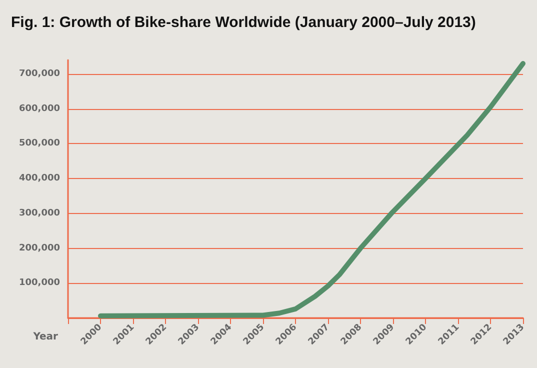  What do you see at coordinates (243, 22) in the screenshot?
I see `chart-title: Fig. 1: Growth of Bike-share Worldwide (January 2000–July 2013)` at bounding box center [243, 22].